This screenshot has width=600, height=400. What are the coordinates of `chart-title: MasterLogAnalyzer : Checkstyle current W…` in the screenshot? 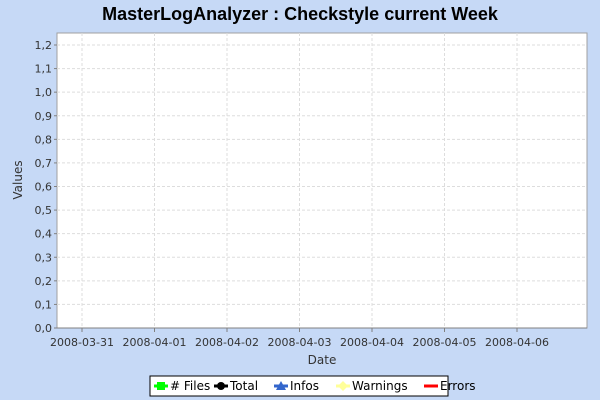 It's located at (300, 14).